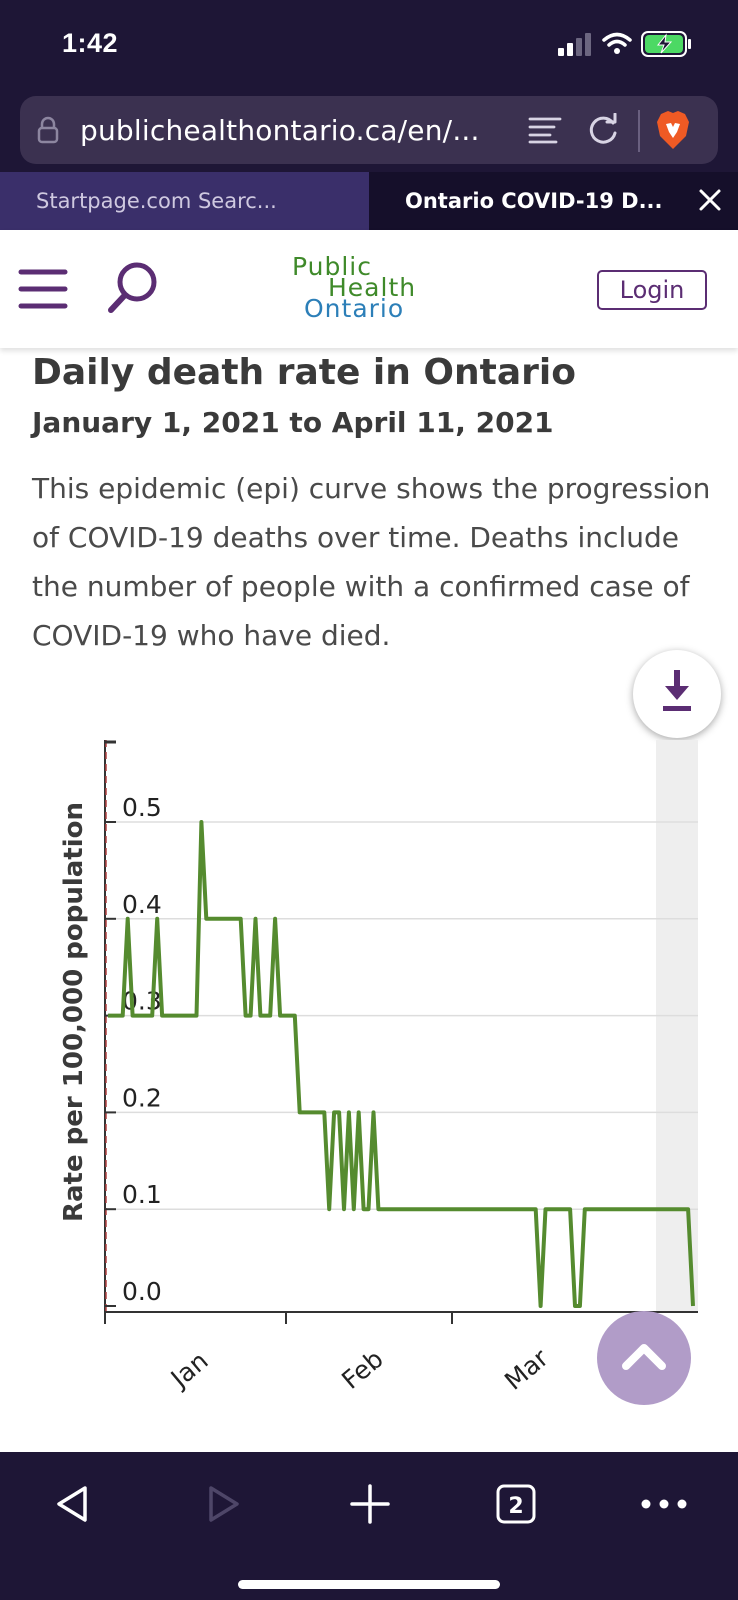 Image resolution: width=738 pixels, height=1600 pixels. I want to click on status-icons, so click(624, 44).